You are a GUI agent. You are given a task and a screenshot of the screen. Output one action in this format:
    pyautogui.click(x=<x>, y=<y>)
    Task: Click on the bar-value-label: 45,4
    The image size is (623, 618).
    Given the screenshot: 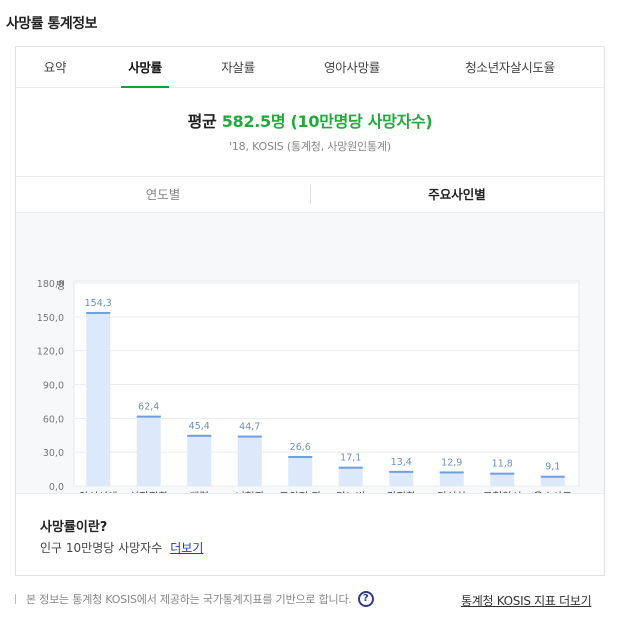 What is the action you would take?
    pyautogui.click(x=199, y=426)
    